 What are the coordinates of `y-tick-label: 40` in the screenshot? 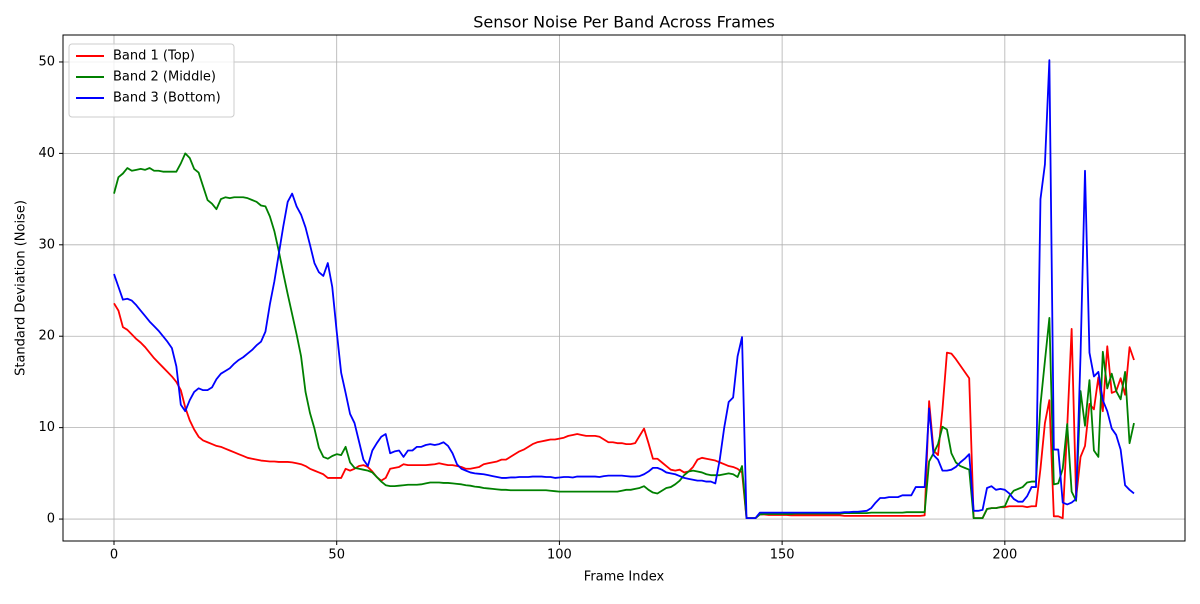 It's located at (46, 153).